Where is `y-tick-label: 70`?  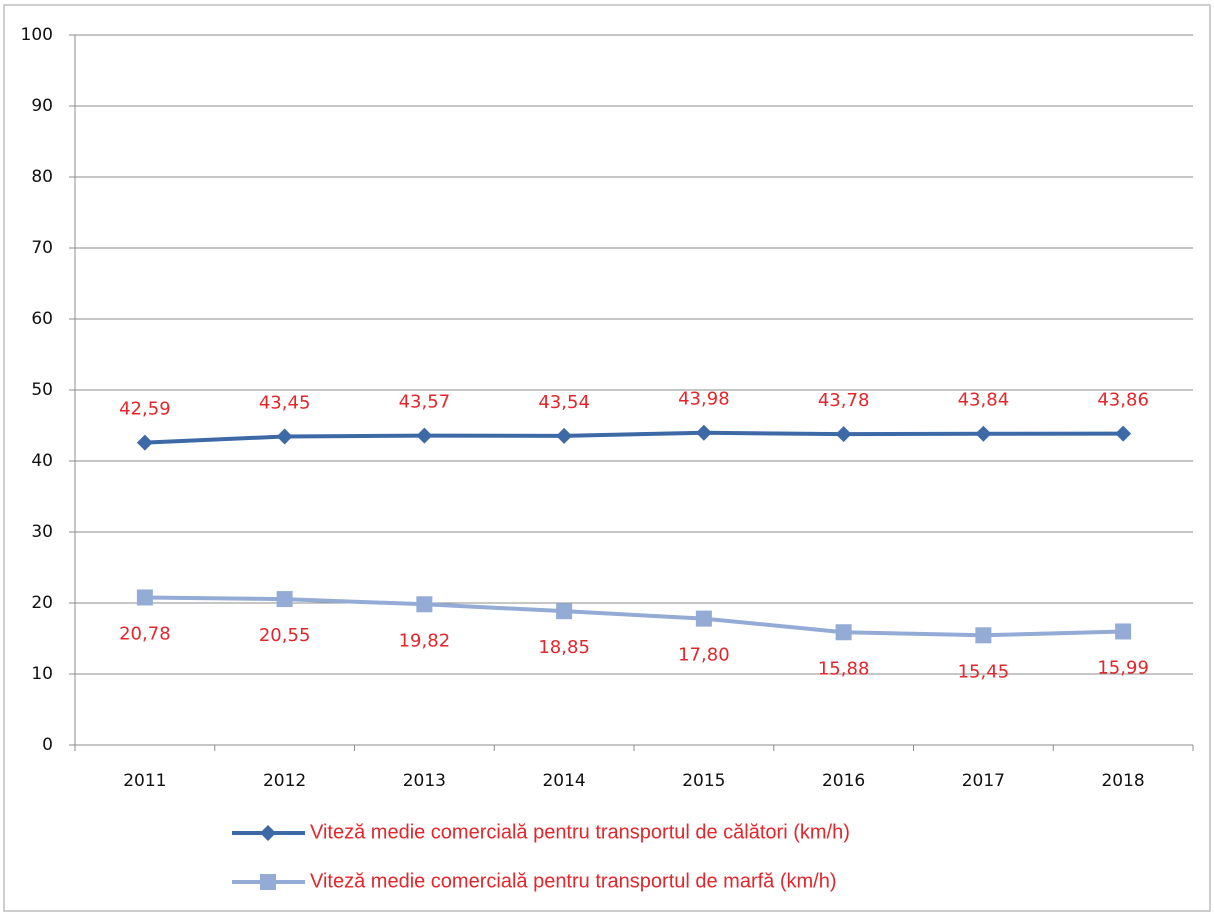 y-tick-label: 70 is located at coordinates (42, 248).